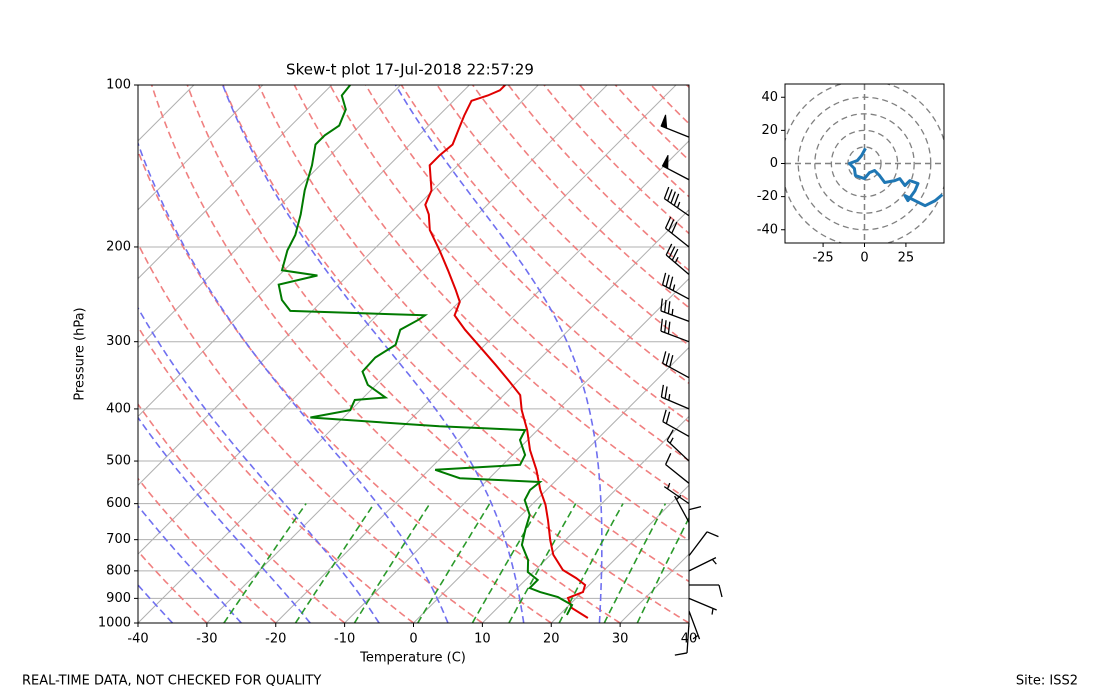 This screenshot has height=700, width=1100. What do you see at coordinates (620, 639) in the screenshot?
I see `x-tick-label: 30` at bounding box center [620, 639].